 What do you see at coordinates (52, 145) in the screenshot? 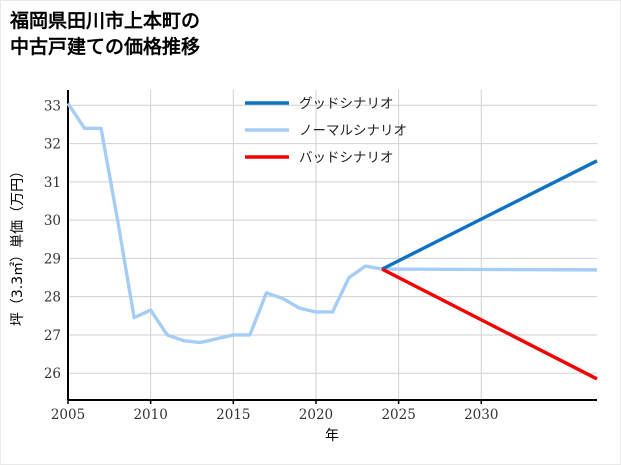
I see `y-tick-label: 32` at bounding box center [52, 145].